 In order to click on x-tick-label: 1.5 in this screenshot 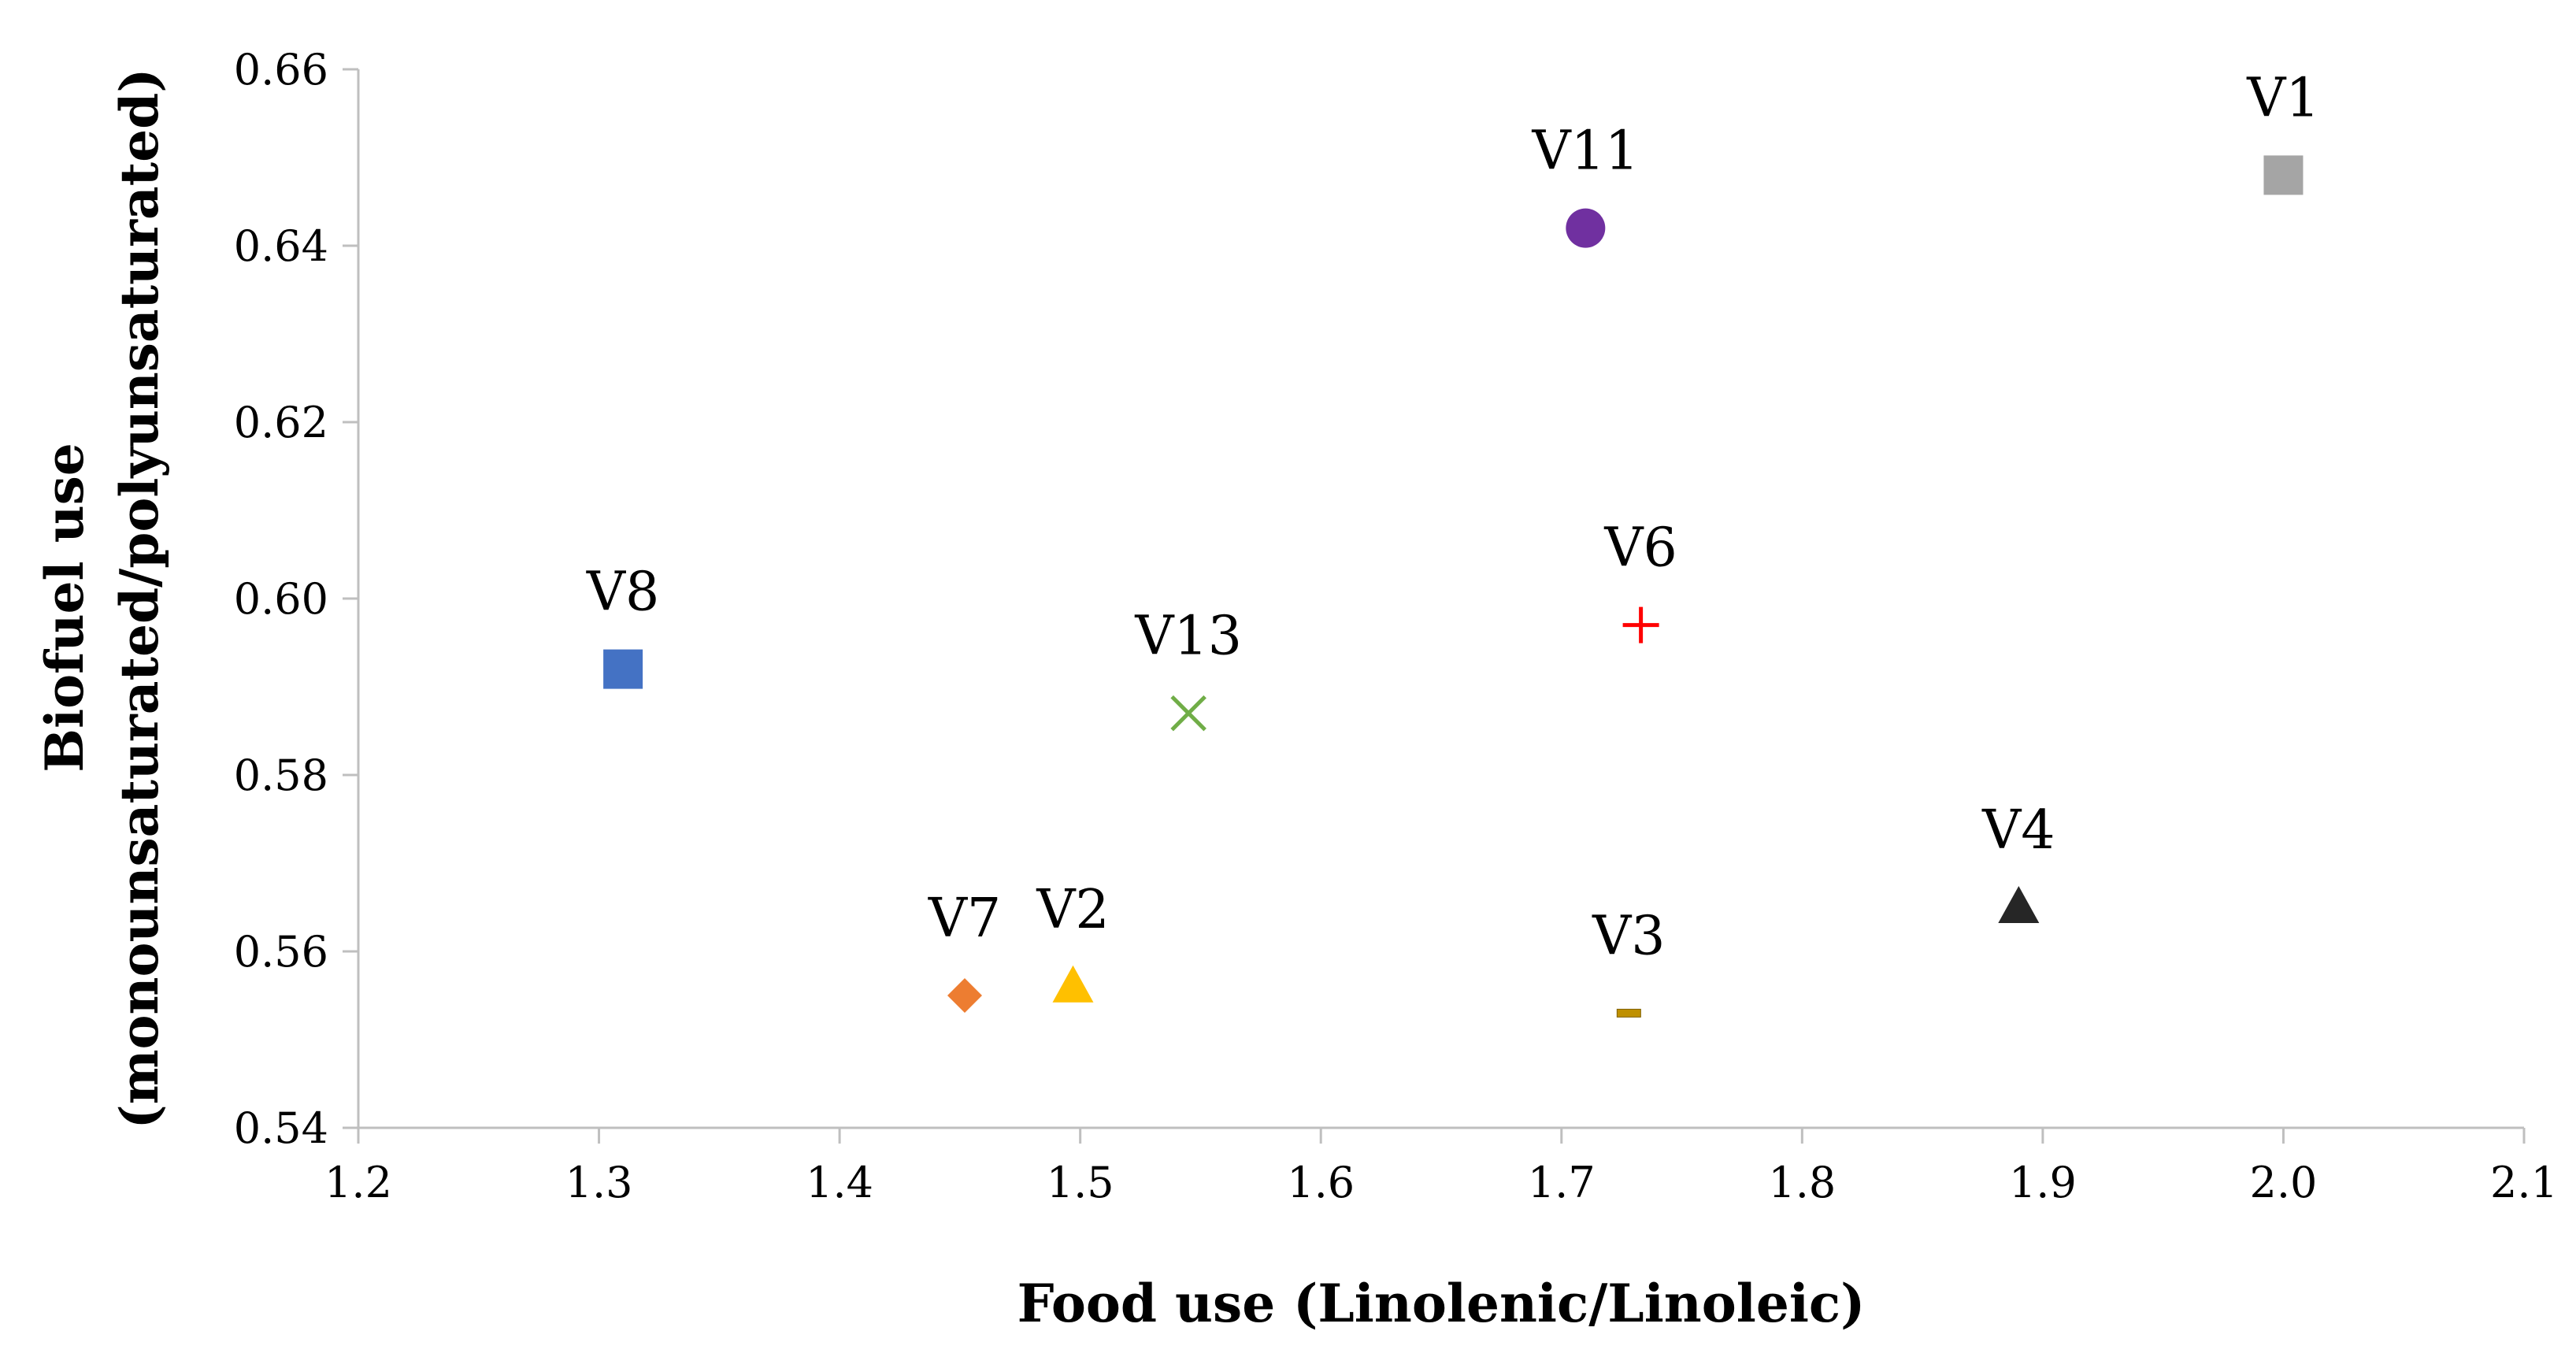, I will do `click(1080, 1182)`.